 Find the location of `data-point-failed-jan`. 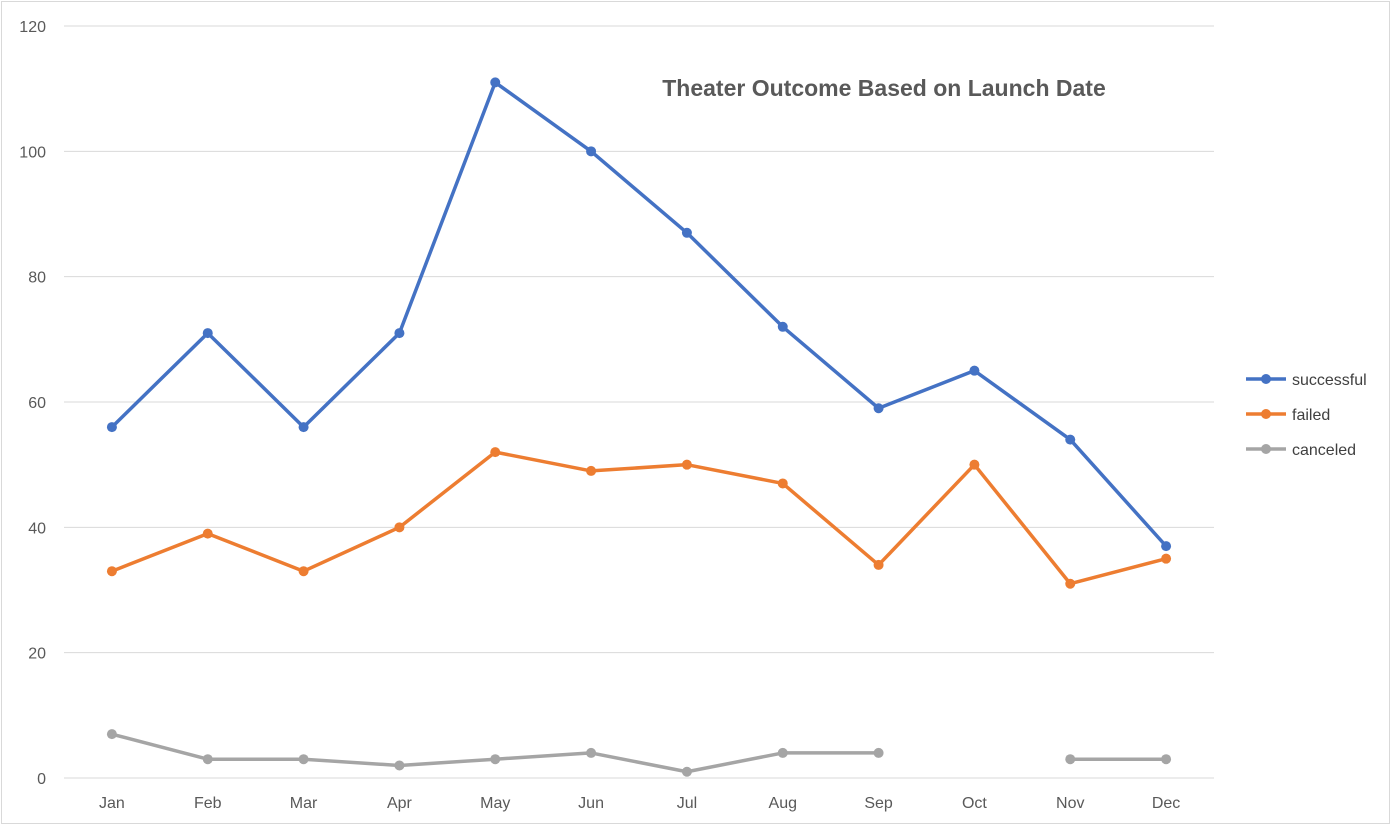

data-point-failed-jan is located at coordinates (111, 571).